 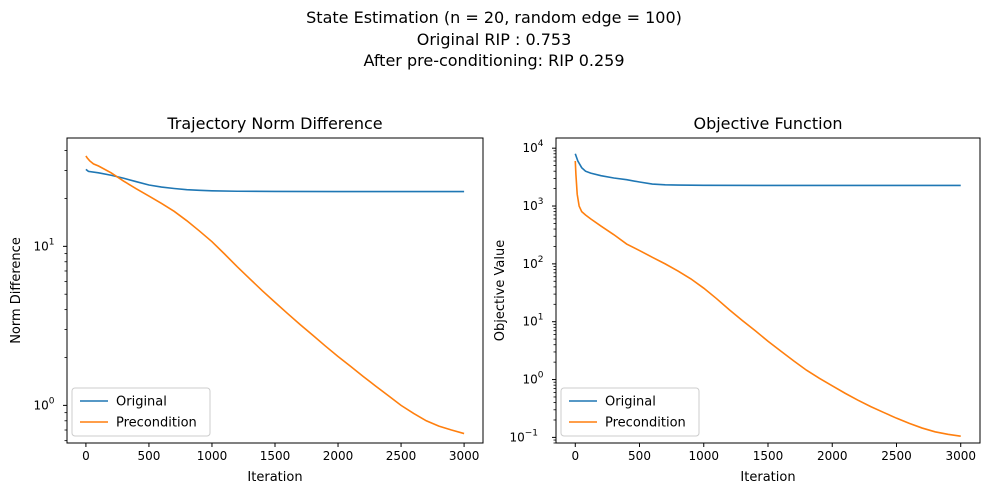 What do you see at coordinates (338, 456) in the screenshot?
I see `left-xtick-label: 2000` at bounding box center [338, 456].